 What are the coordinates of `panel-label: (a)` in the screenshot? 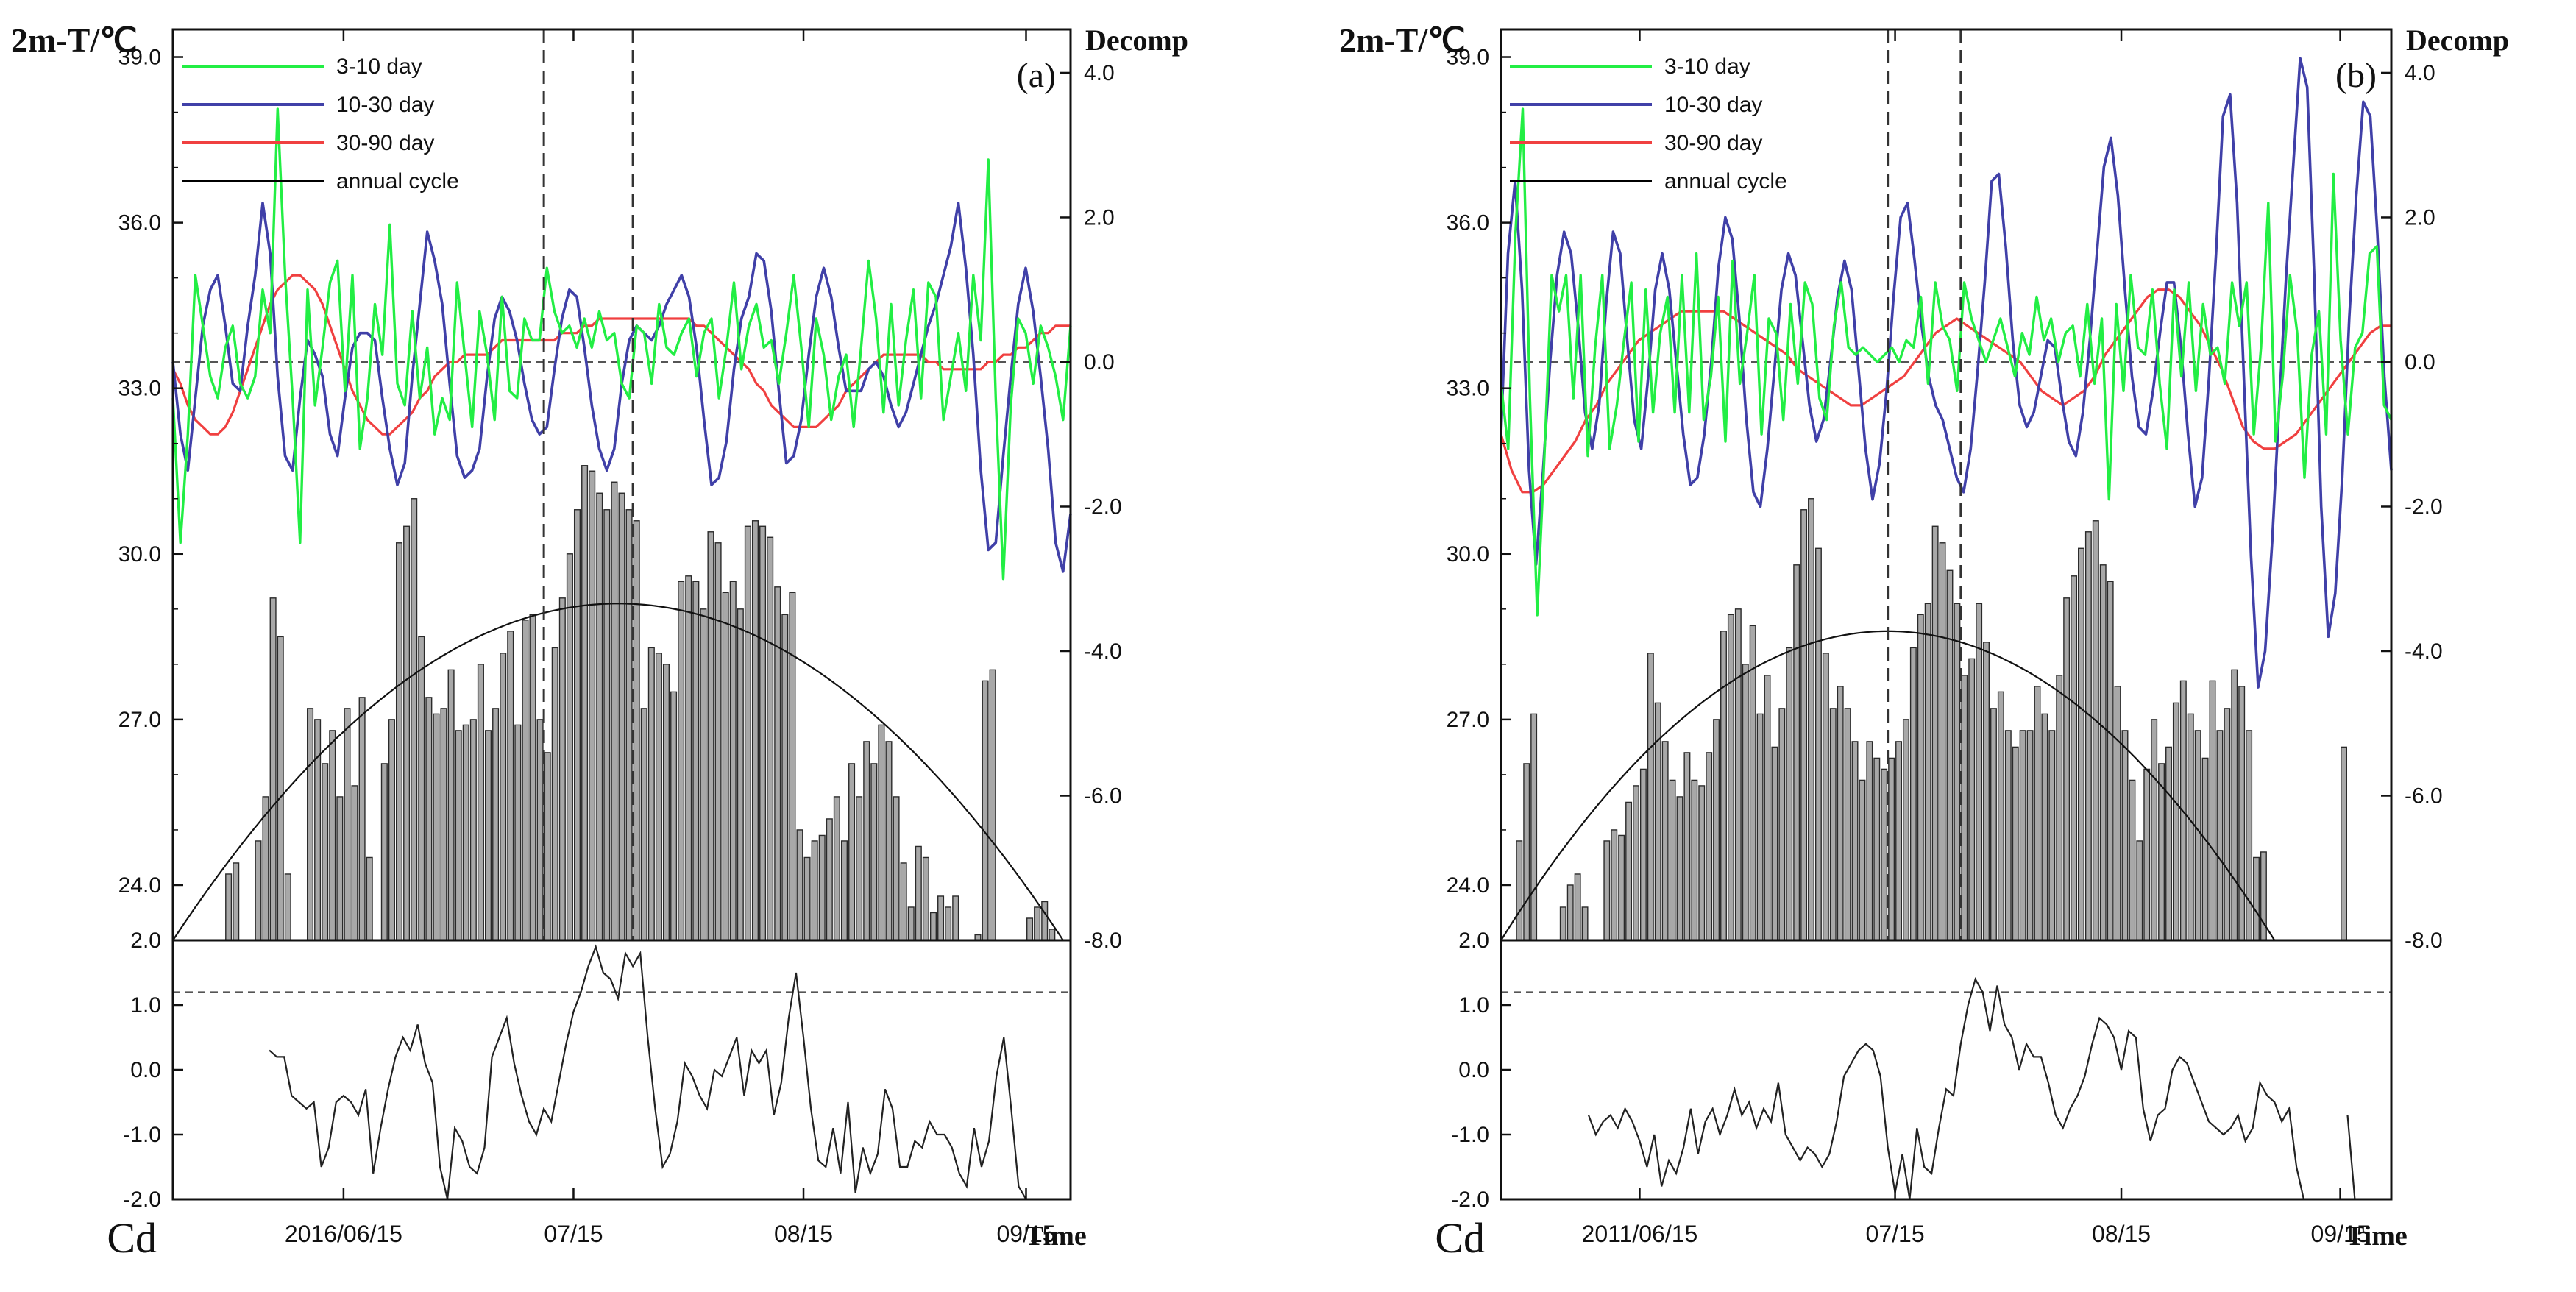 It's located at (1036, 75).